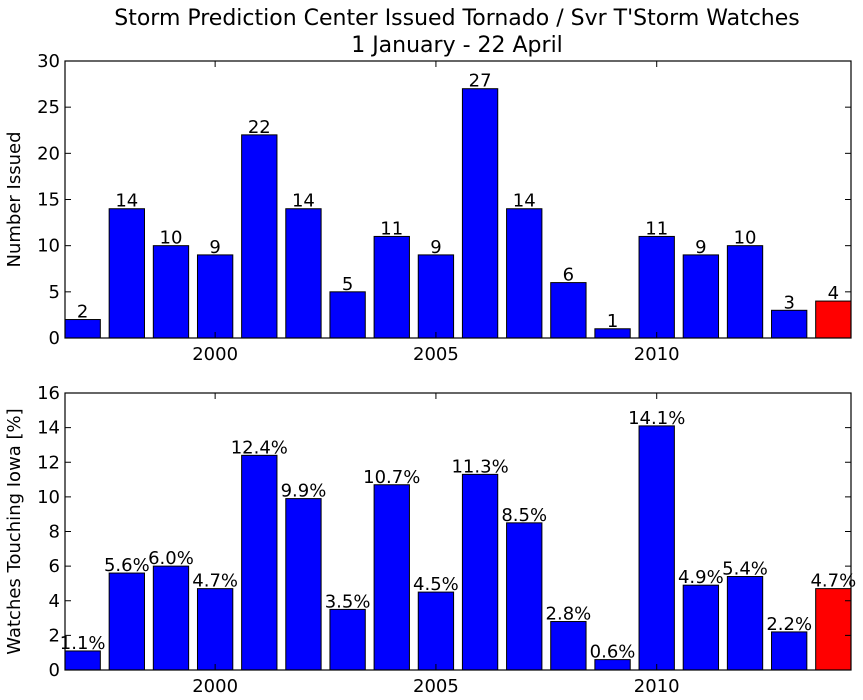 This screenshot has height=700, width=863. Describe the element at coordinates (657, 686) in the screenshot. I see `bottom-xtick-label: 2010` at that location.